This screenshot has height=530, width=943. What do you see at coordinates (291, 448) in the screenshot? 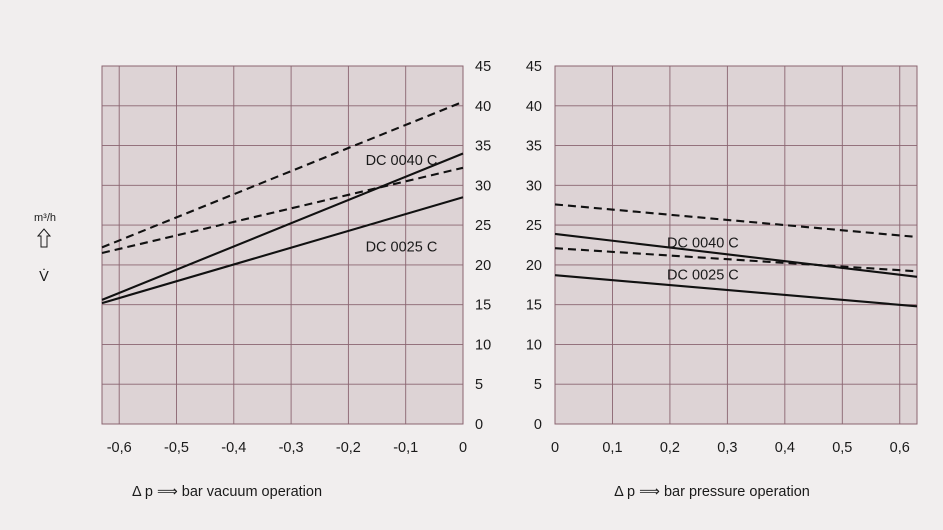
I see `x-tick-label: -0,3` at bounding box center [291, 448].